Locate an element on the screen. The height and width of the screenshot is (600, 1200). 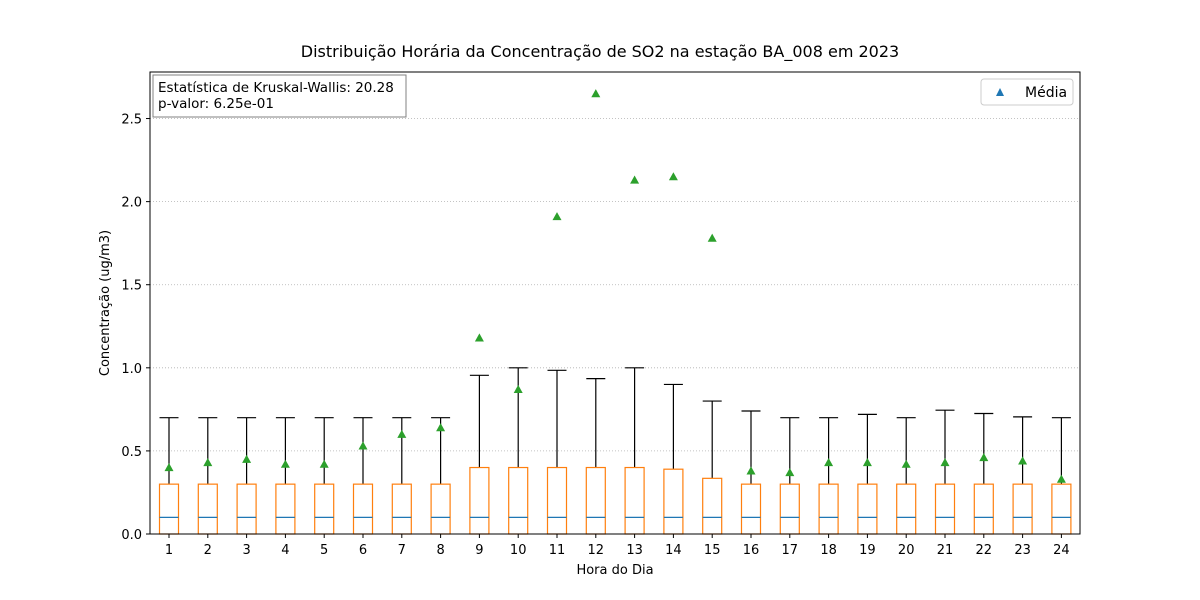
x-tick-label: 14 is located at coordinates (673, 550).